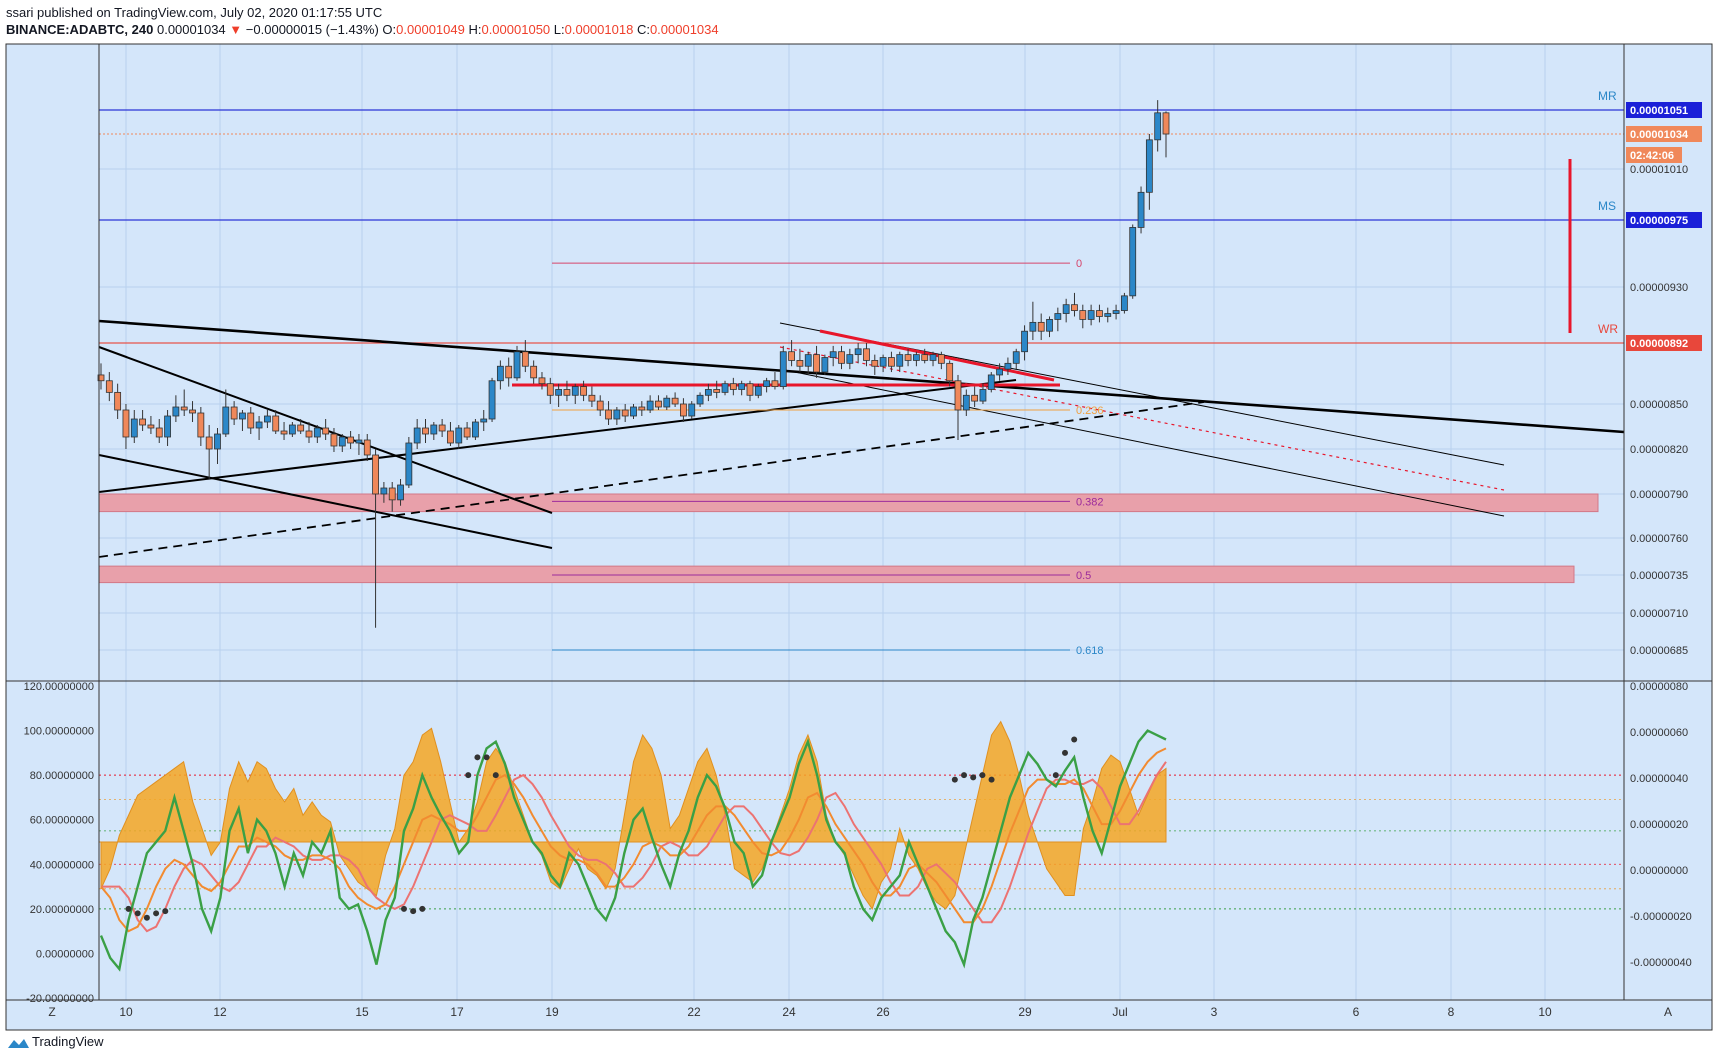 The image size is (1714, 1058). Describe the element at coordinates (1356, 1012) in the screenshot. I see `time-tick-label: 6` at that location.